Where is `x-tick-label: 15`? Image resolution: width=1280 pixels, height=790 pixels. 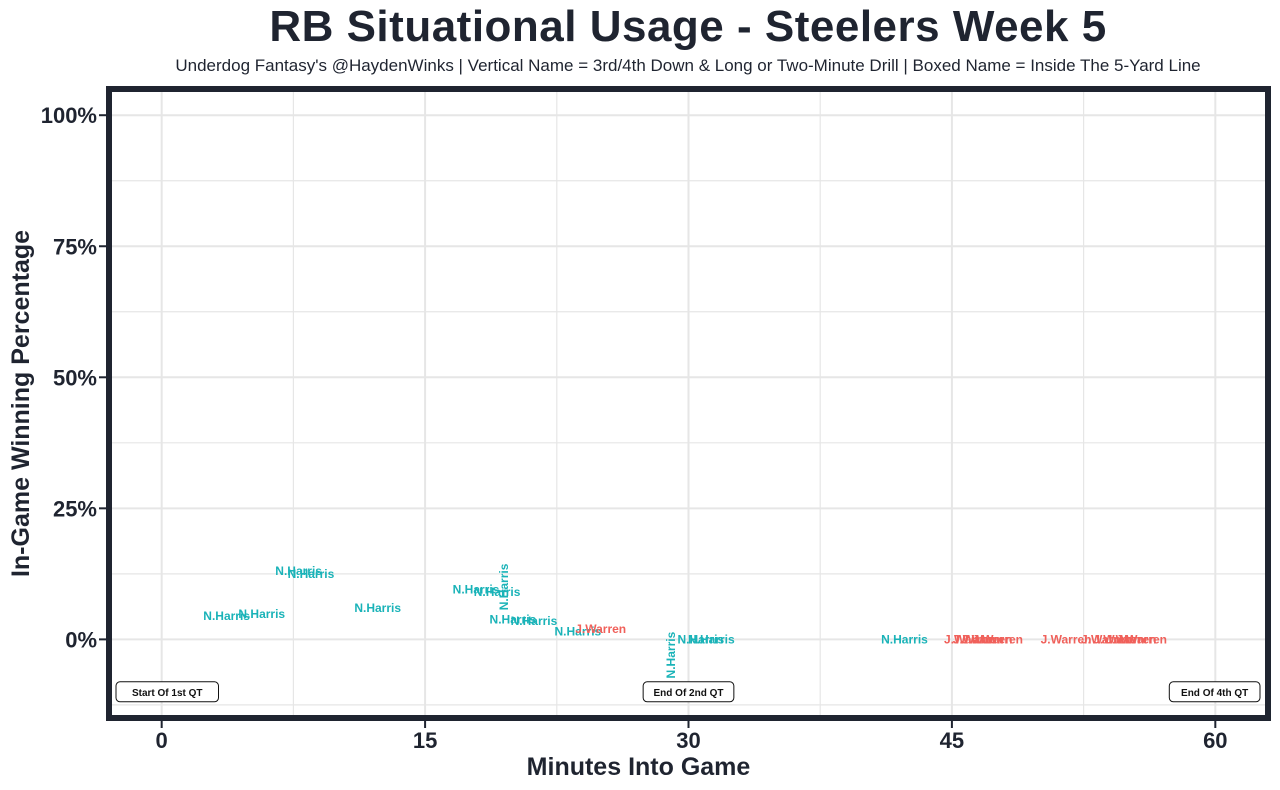 x-tick-label: 15 is located at coordinates (425, 740).